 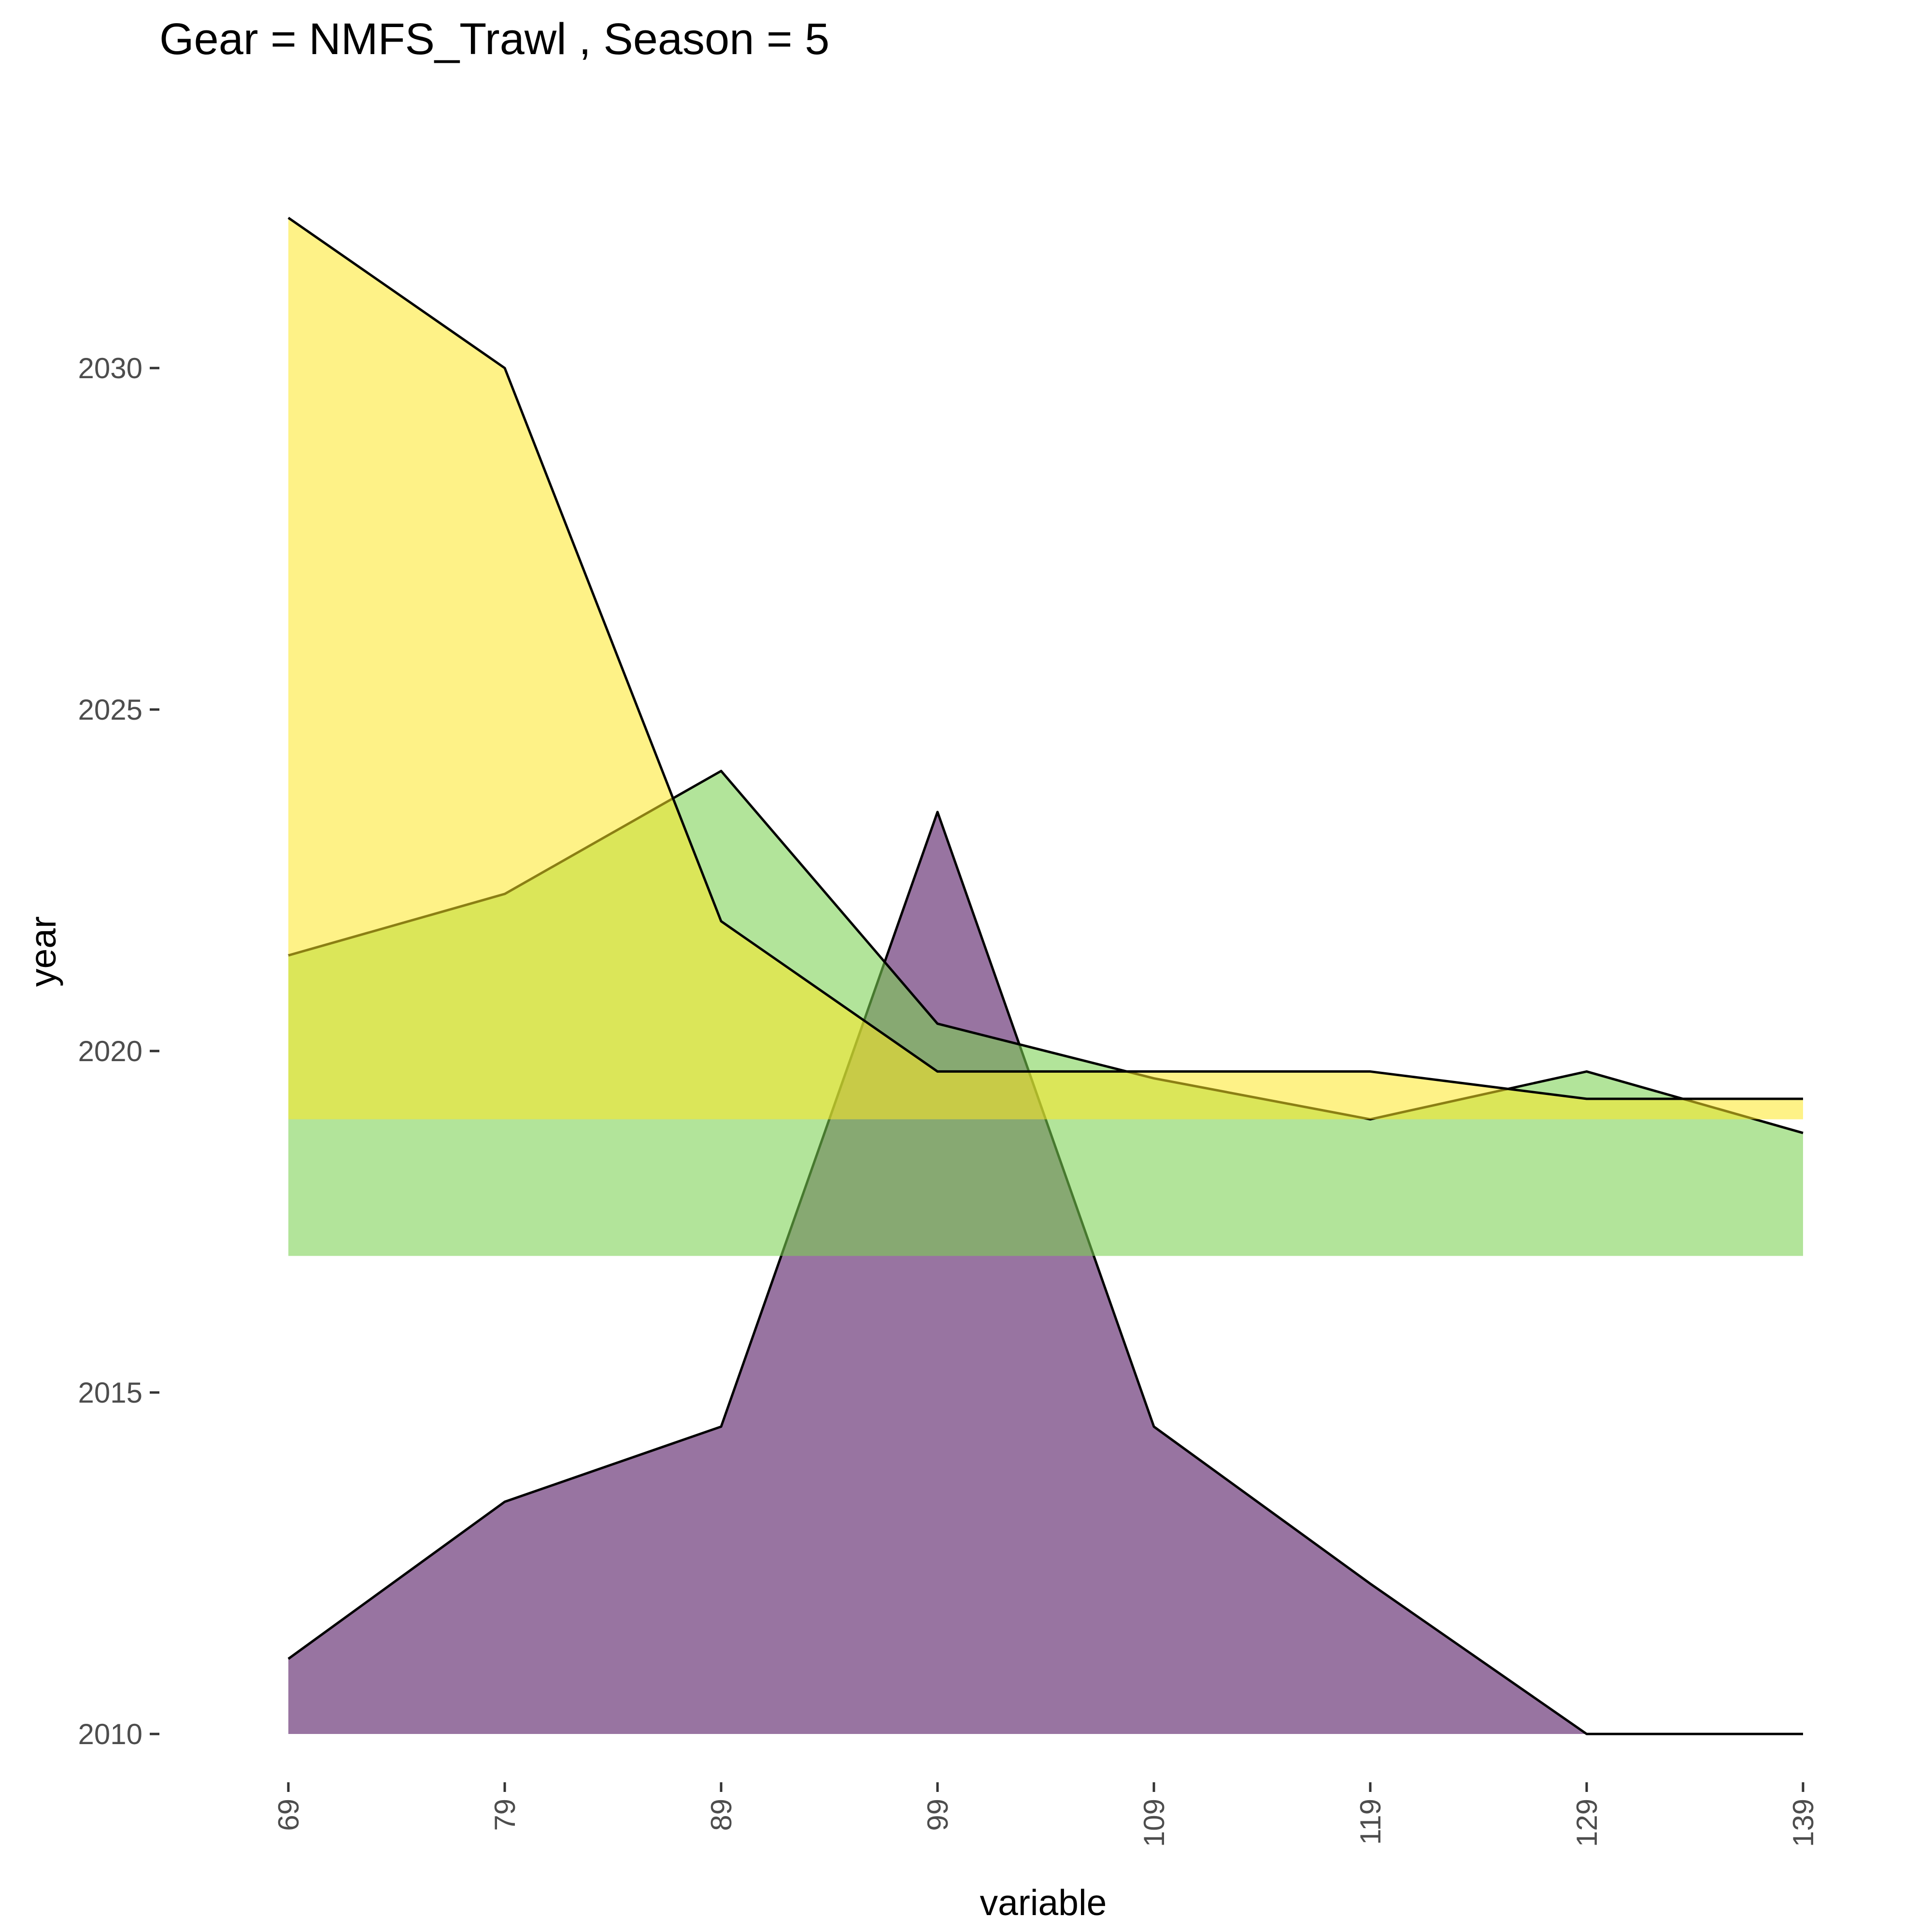 What do you see at coordinates (110, 1734) in the screenshot?
I see `y-tick-label: 2010` at bounding box center [110, 1734].